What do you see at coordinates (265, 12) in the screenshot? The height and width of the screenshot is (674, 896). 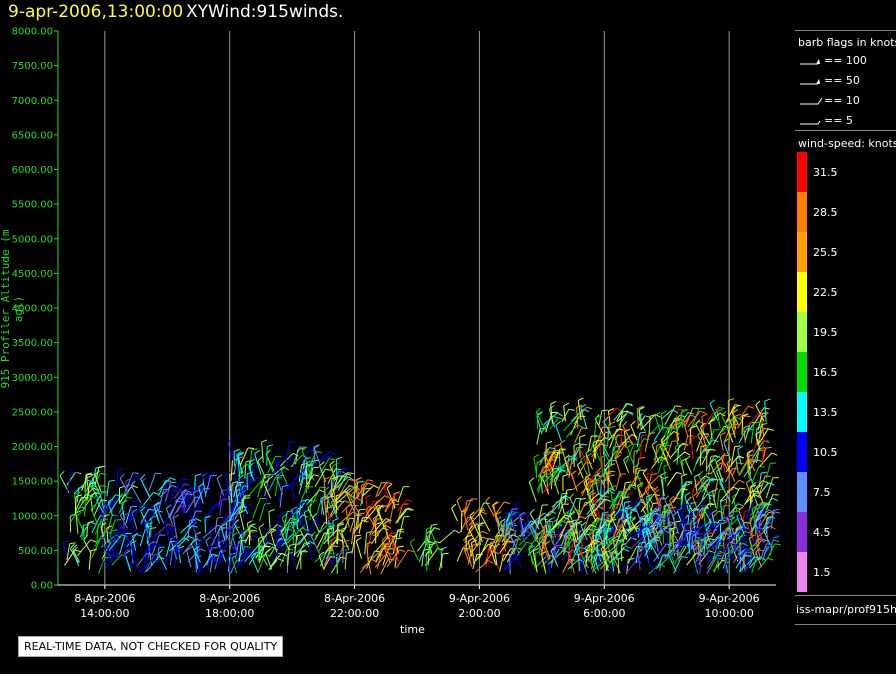 I see `plot-title: XYWind:915winds.` at bounding box center [265, 12].